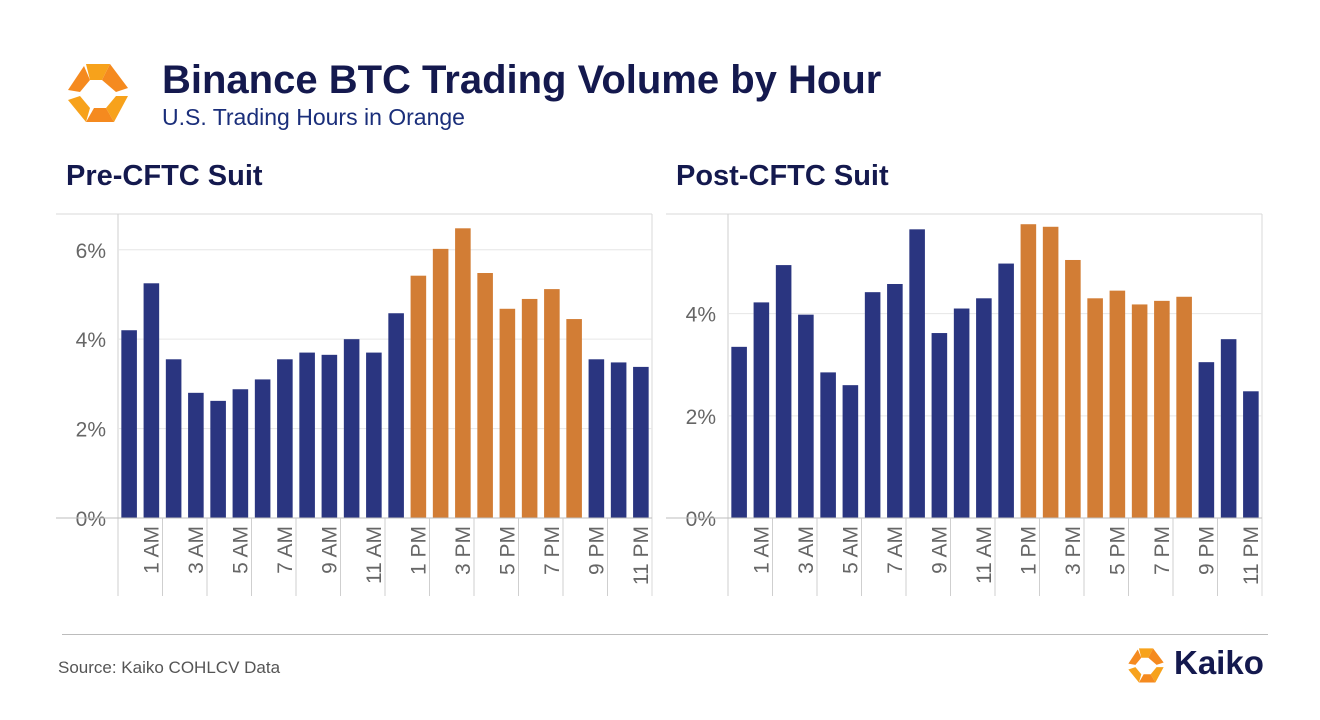 This screenshot has width=1320, height=720. I want to click on footer-divider, so click(665, 634).